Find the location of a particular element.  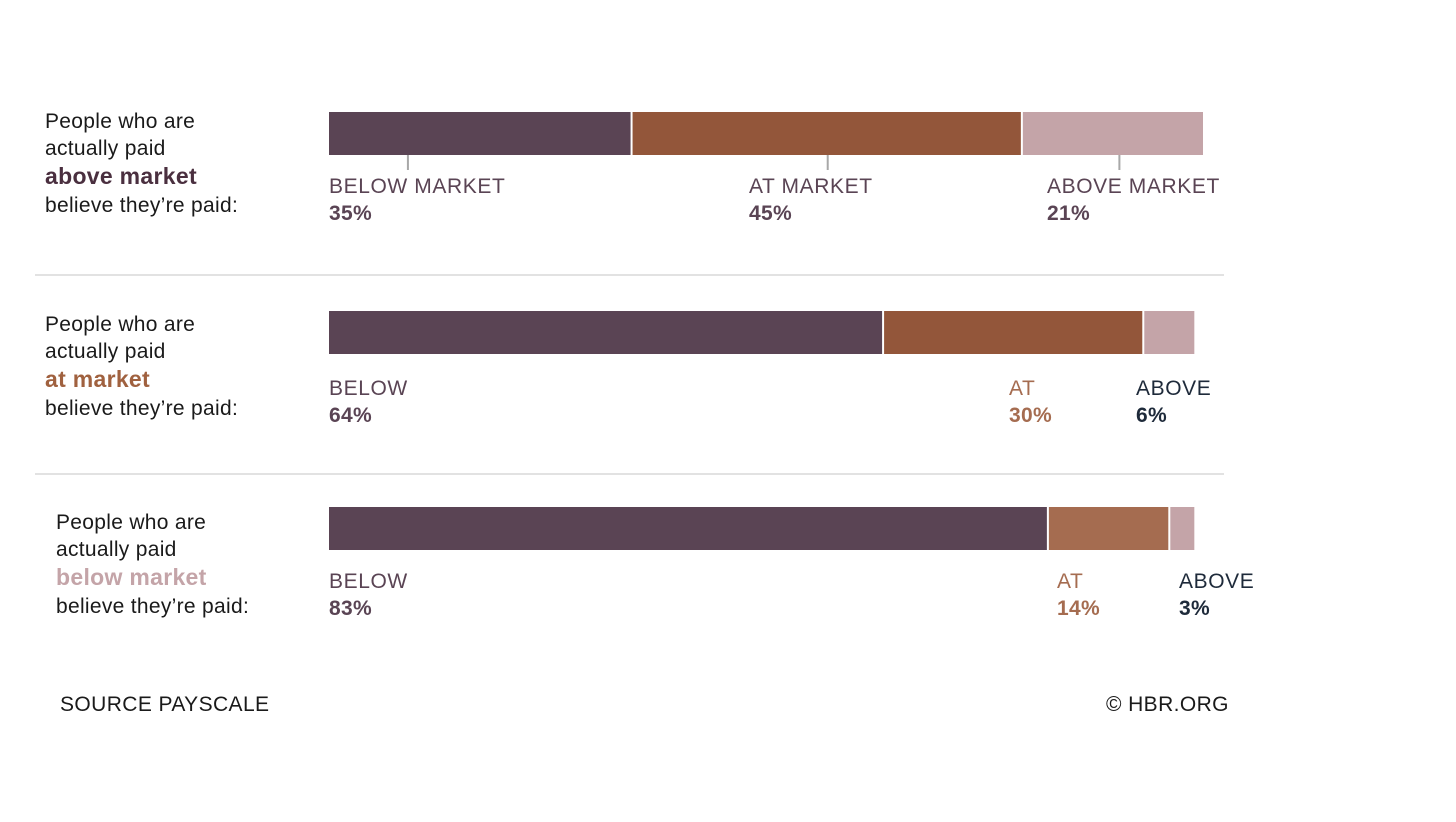

segment-label-at: AT MARKET is located at coordinates (811, 186).